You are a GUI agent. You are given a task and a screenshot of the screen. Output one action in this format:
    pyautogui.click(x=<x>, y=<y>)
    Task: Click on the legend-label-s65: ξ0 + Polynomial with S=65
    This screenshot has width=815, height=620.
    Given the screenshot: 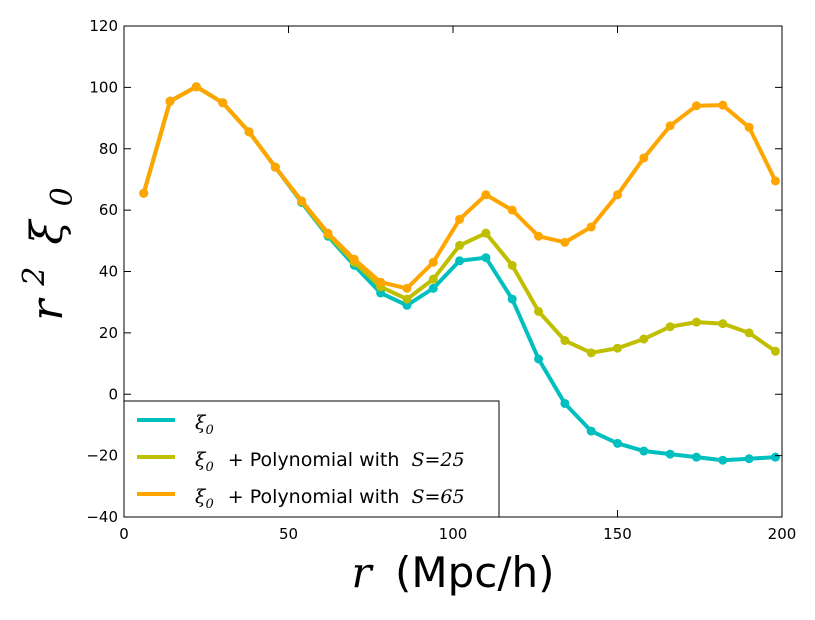 What is the action you would take?
    pyautogui.click(x=330, y=499)
    